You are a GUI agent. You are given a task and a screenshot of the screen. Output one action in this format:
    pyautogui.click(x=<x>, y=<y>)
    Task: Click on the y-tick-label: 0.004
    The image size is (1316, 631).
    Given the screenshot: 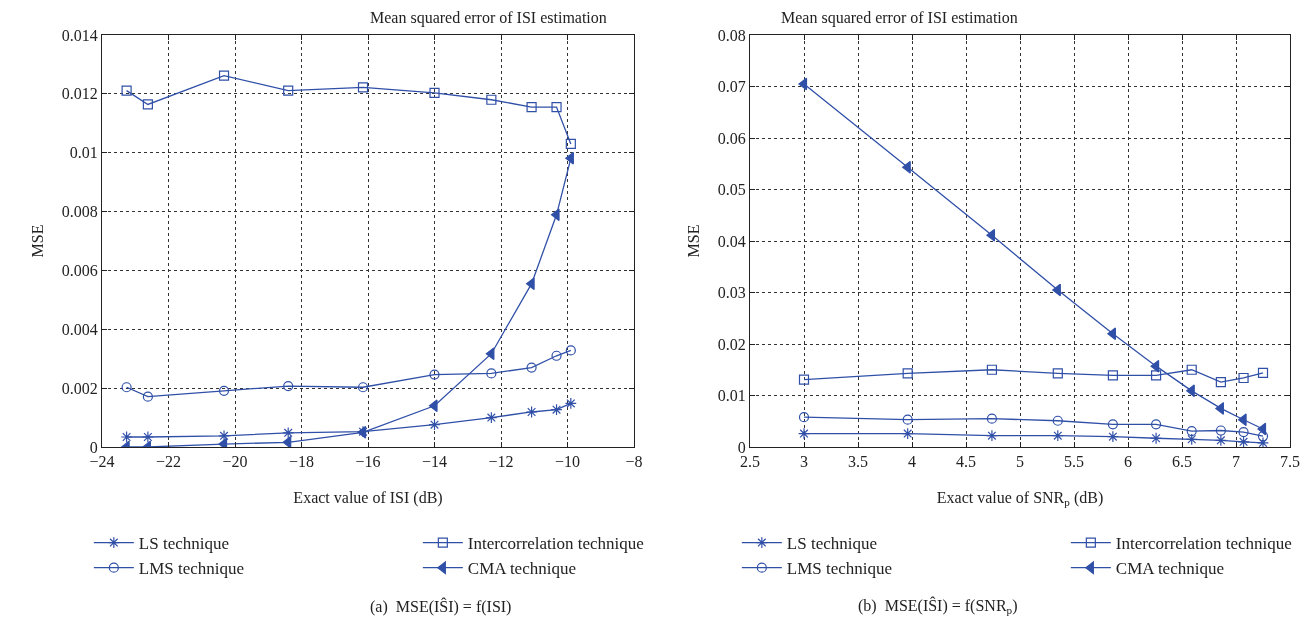 What is the action you would take?
    pyautogui.click(x=79, y=329)
    